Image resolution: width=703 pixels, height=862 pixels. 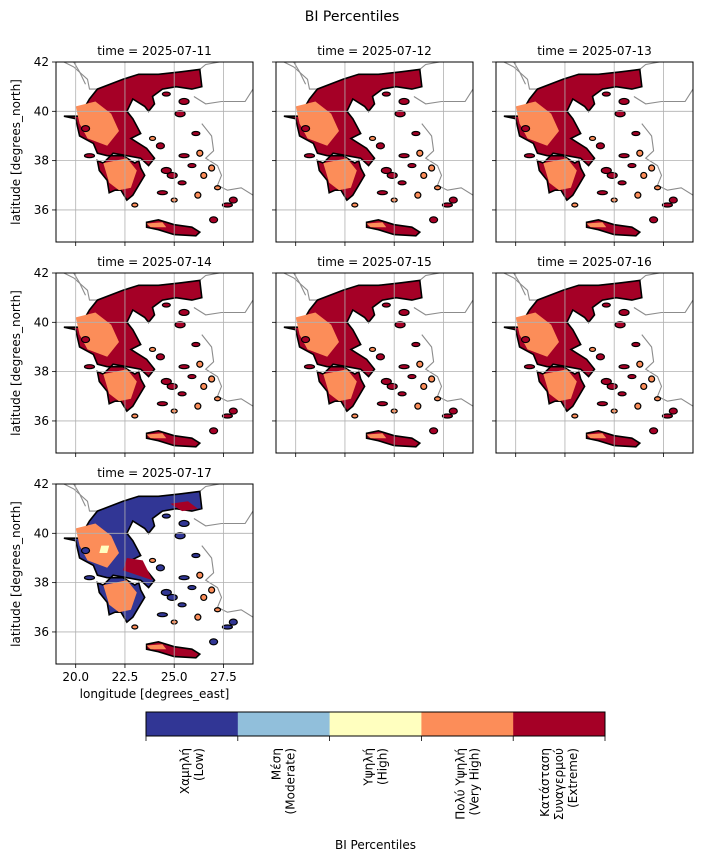 I want to click on y-tick-label: 40, so click(x=41, y=533).